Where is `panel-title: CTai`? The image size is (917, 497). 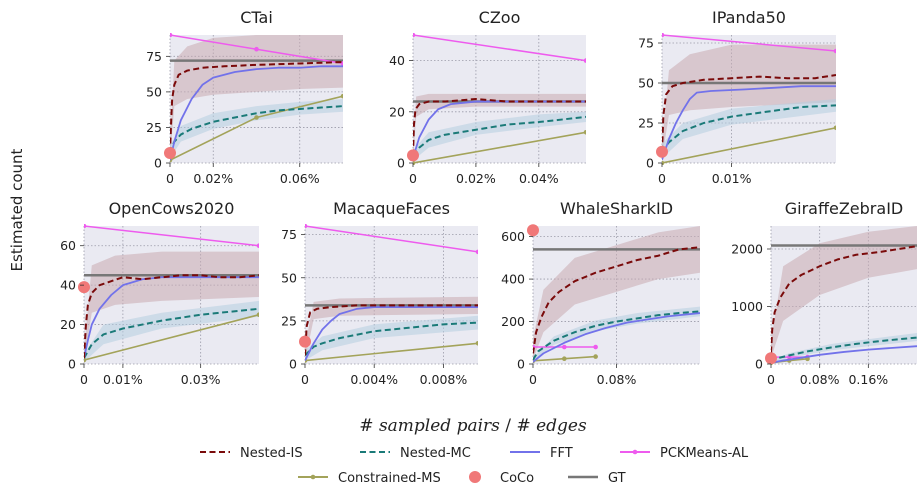 panel-title: CTai is located at coordinates (256, 17).